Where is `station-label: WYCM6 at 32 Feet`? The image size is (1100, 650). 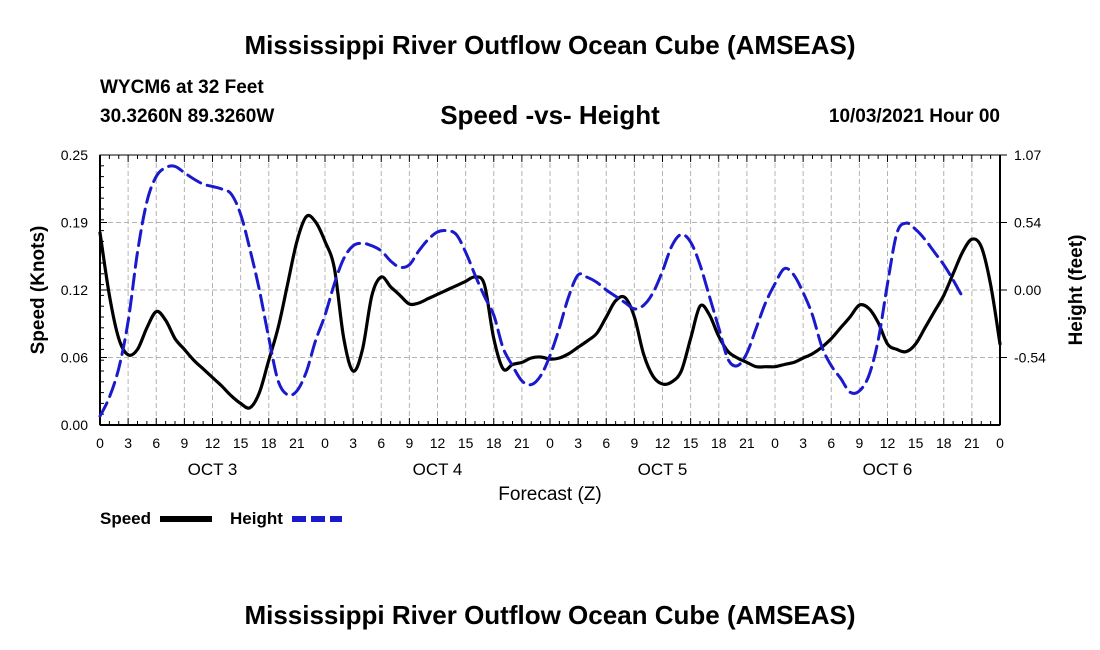 station-label: WYCM6 at 32 Feet is located at coordinates (182, 87).